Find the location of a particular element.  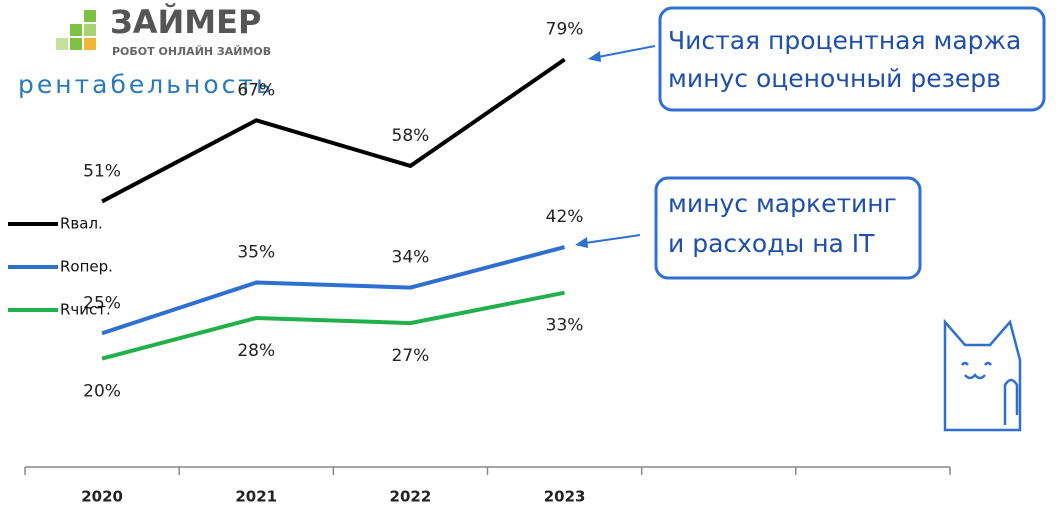

data-label: 33% is located at coordinates (565, 326).